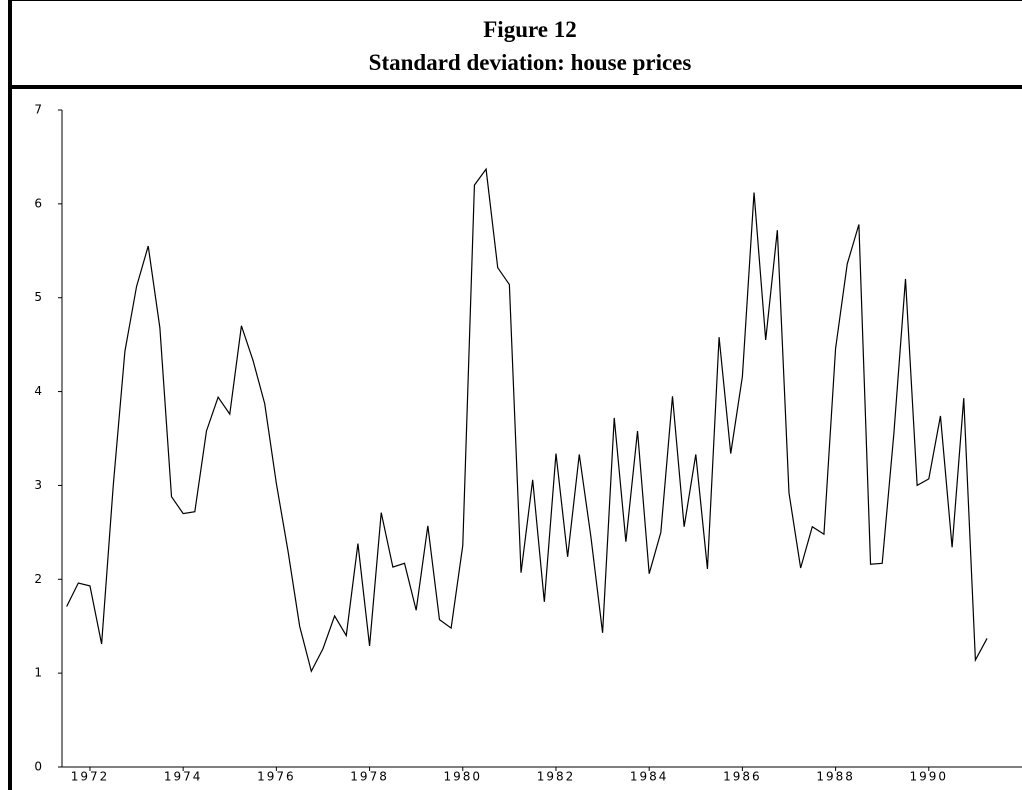 The height and width of the screenshot is (790, 1022). Describe the element at coordinates (38, 203) in the screenshot. I see `y-tick-label: 6` at that location.